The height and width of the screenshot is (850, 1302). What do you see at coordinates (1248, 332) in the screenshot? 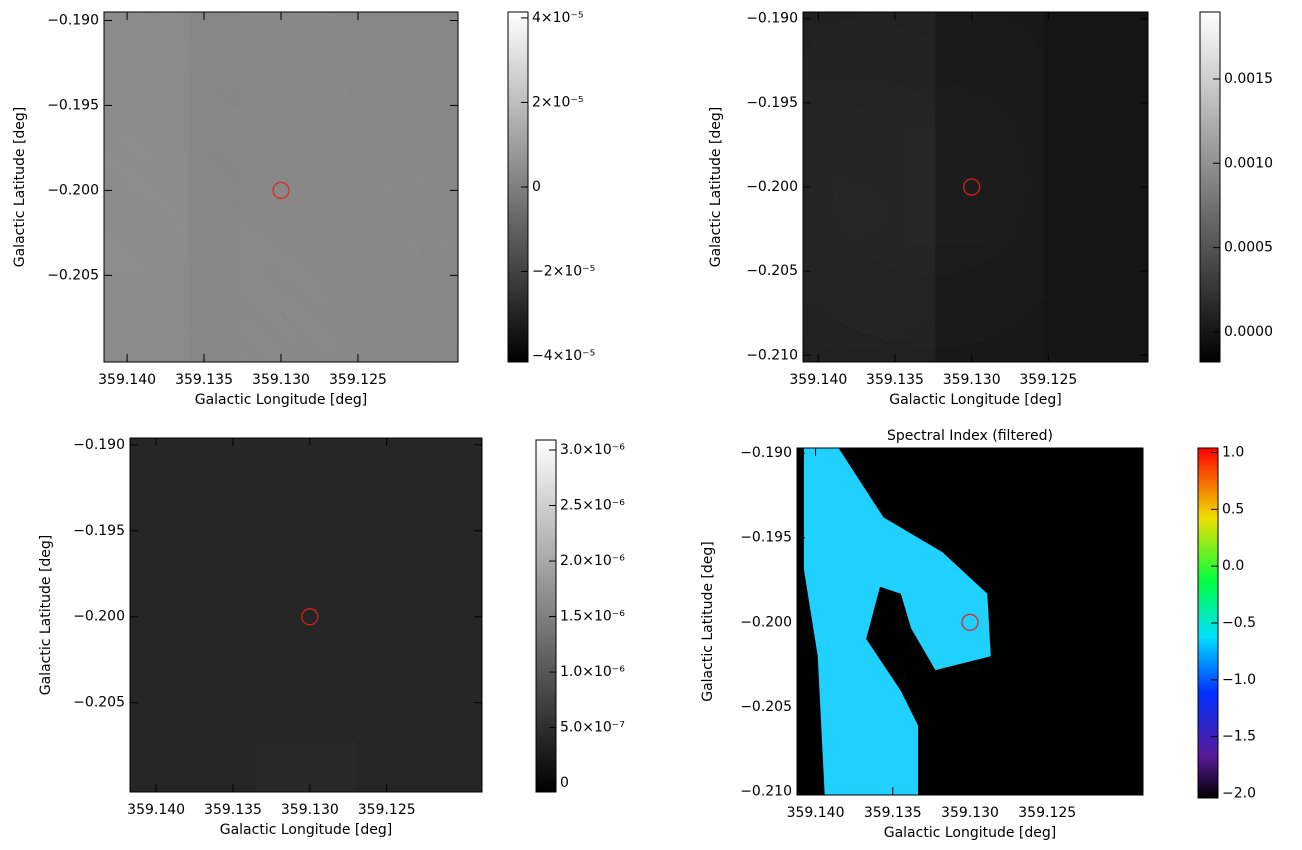
I see `colorbar-tick-label: 0.0000` at bounding box center [1248, 332].